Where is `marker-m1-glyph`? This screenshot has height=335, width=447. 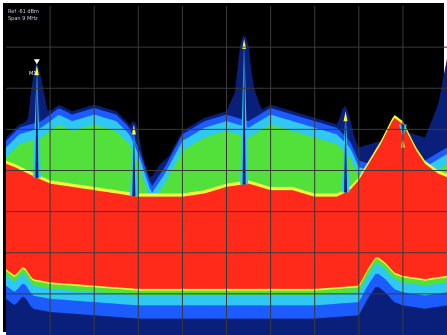
marker-m1-glyph is located at coordinates (36, 62).